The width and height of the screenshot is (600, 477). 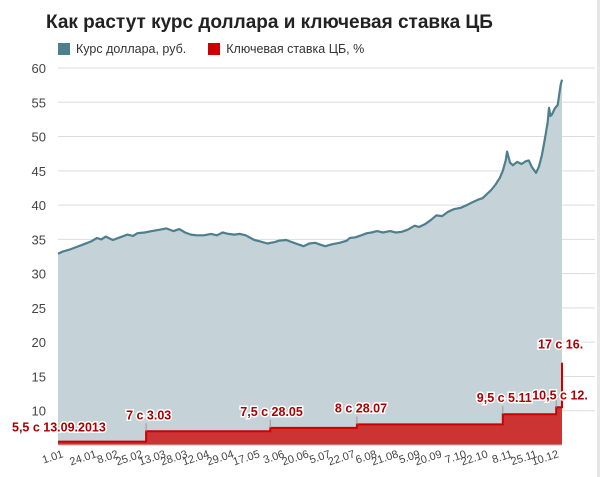 I want to click on annotation-label-0: 5,5 с 13.09.2013, so click(x=59, y=428).